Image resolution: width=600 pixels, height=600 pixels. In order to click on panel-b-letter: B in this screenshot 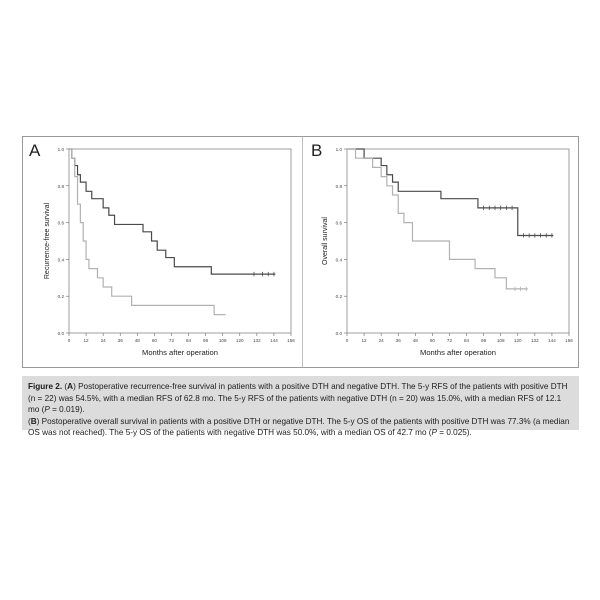, I will do `click(317, 150)`.